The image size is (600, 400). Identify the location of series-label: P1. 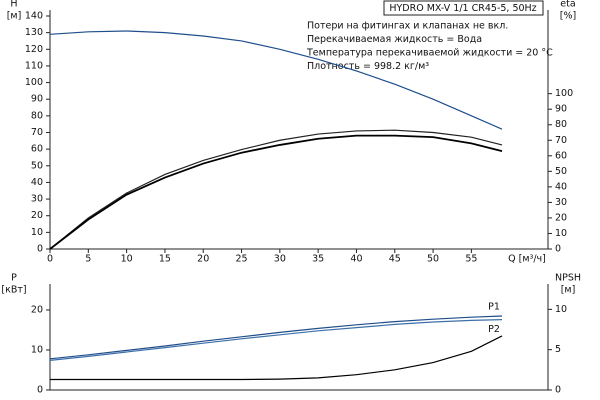
(494, 307).